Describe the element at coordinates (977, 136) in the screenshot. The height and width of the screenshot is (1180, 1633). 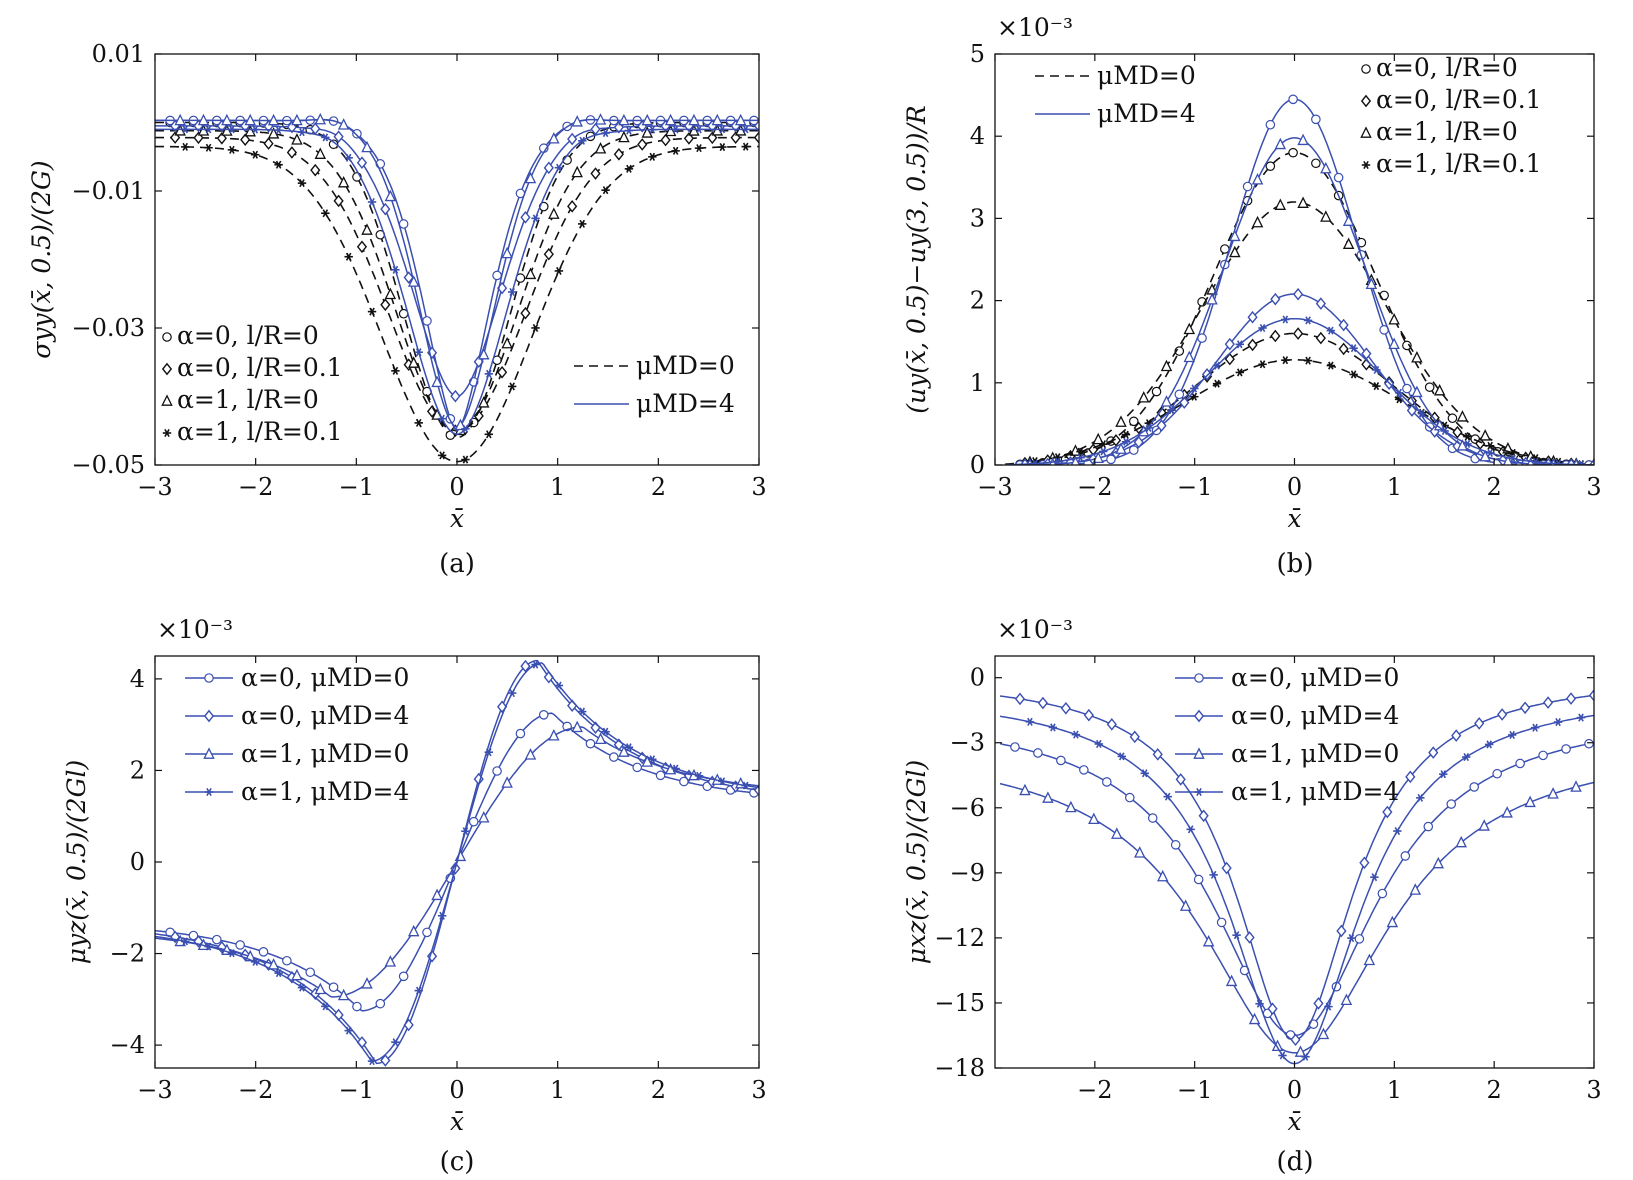
I see `y-tick-label: 4` at that location.